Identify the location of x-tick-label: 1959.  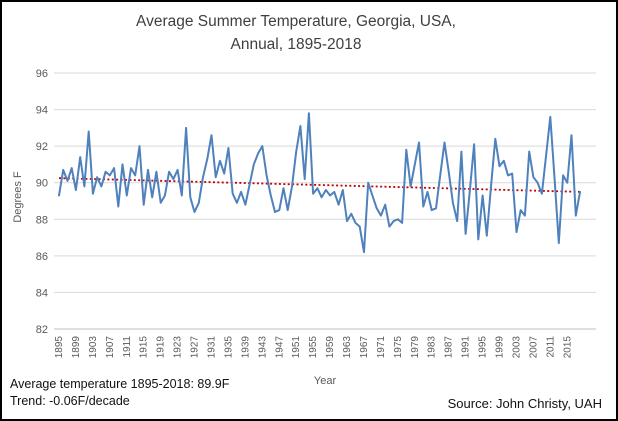
(330, 347).